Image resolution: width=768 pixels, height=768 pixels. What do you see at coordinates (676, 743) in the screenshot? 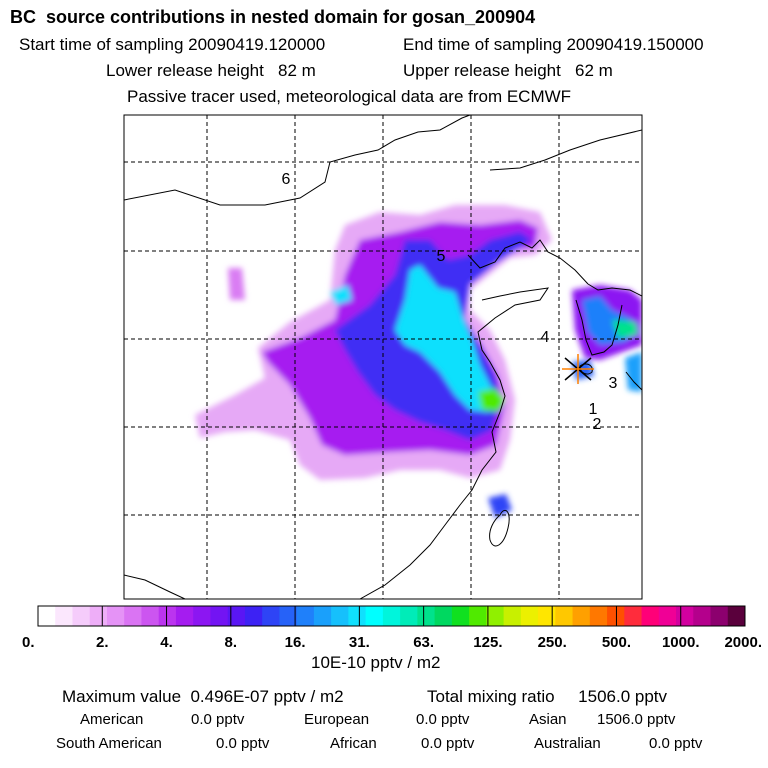
I see `region-australian-value: 0.0 pptv` at bounding box center [676, 743].